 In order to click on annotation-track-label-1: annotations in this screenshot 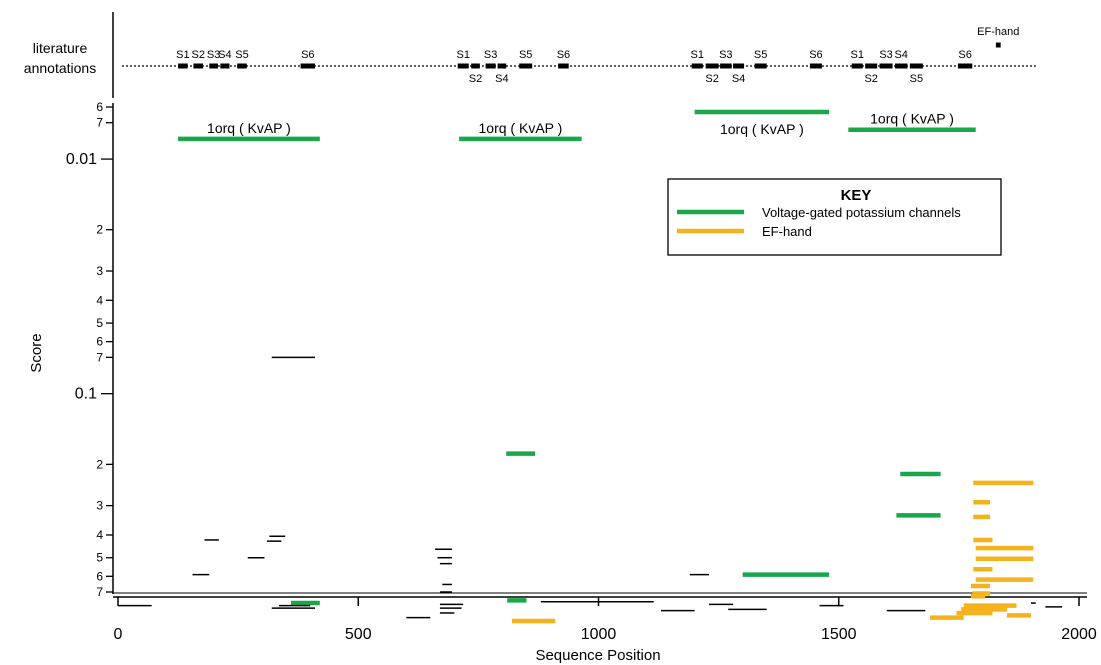, I will do `click(60, 68)`.